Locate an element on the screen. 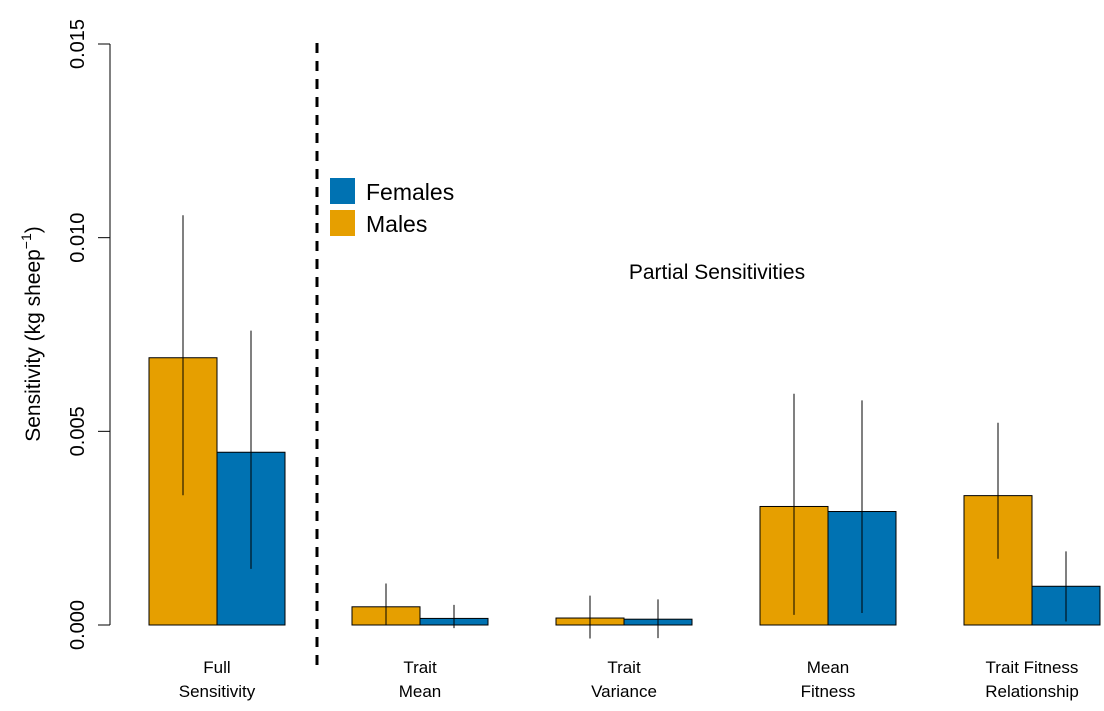 Image resolution: width=1104 pixels, height=711 pixels. partial-sensitivities-annotation: Partial Sensitivities is located at coordinates (717, 272).